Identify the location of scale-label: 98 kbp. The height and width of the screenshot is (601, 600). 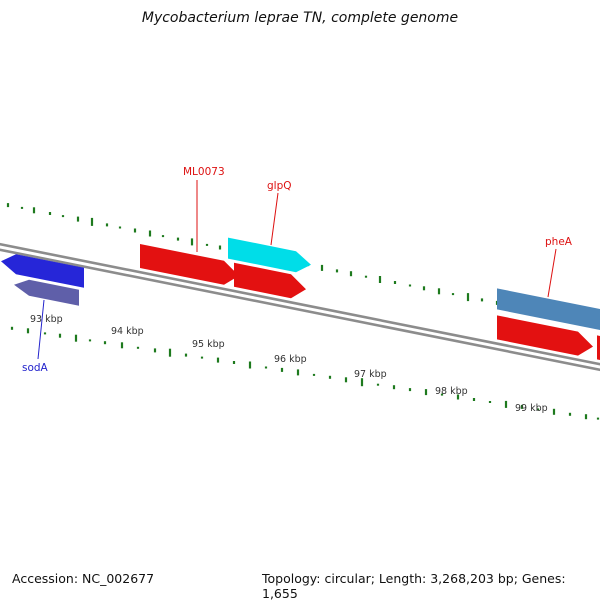
(451, 391).